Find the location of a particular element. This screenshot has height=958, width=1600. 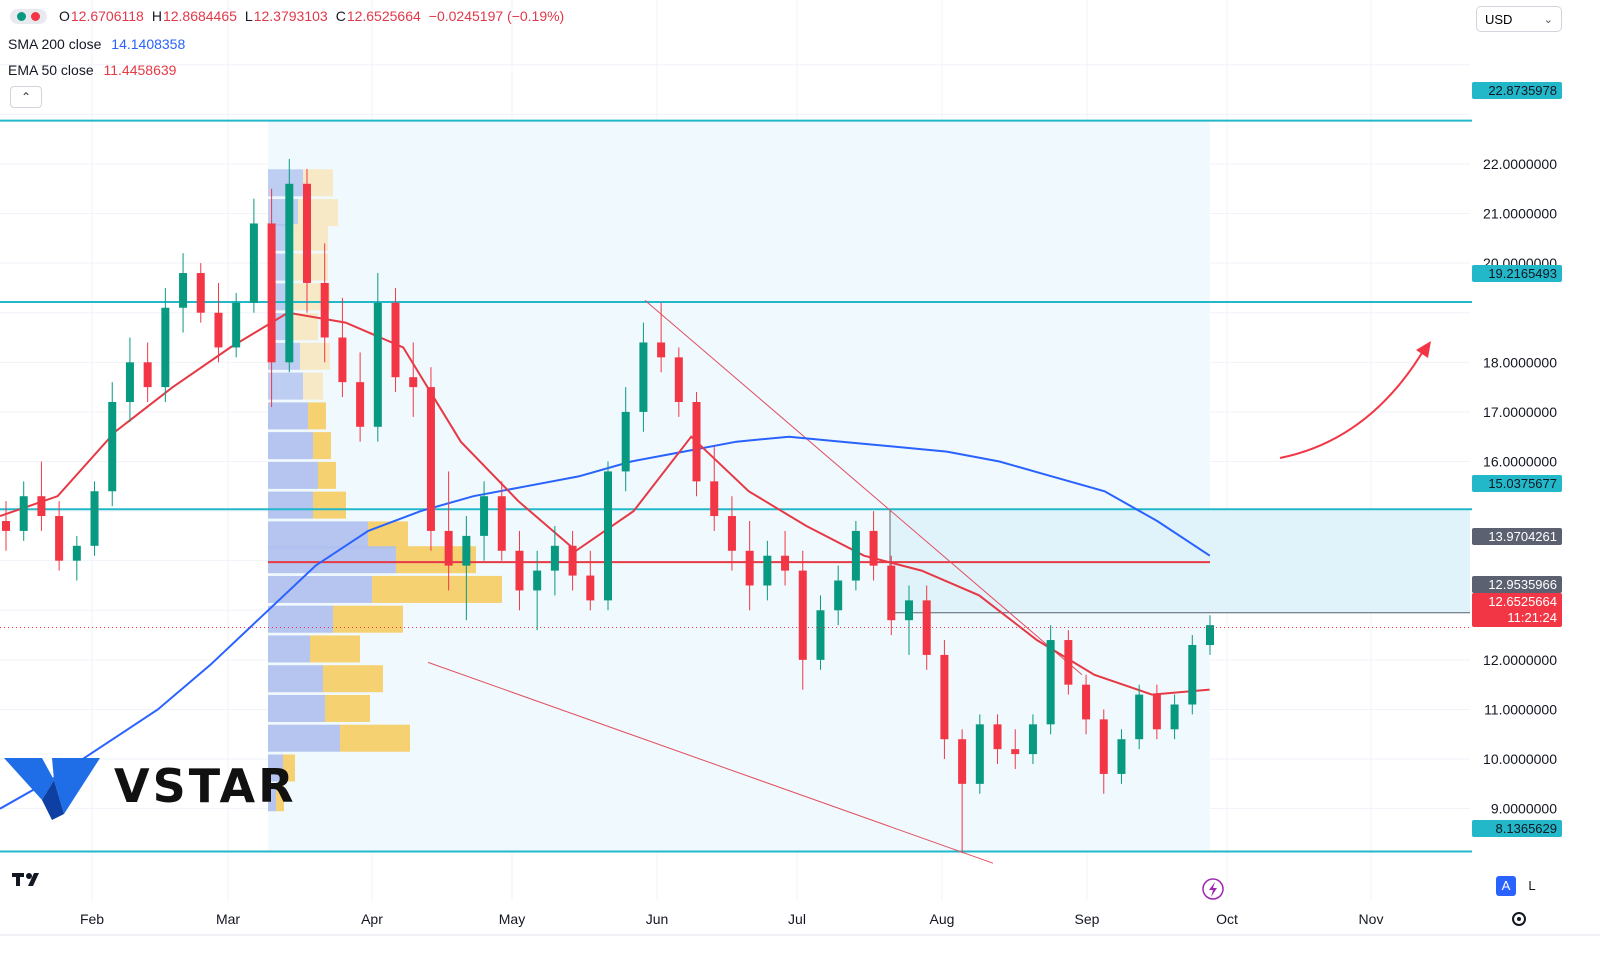

x-axis-tick-label: May is located at coordinates (512, 919).